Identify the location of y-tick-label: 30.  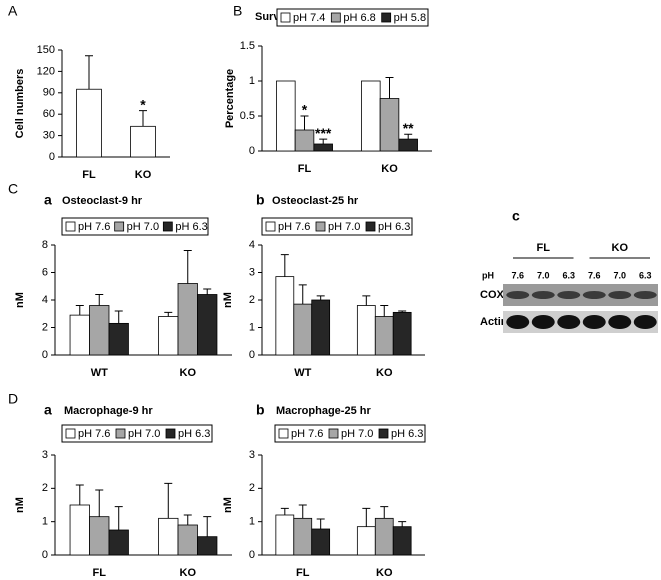
(49, 136).